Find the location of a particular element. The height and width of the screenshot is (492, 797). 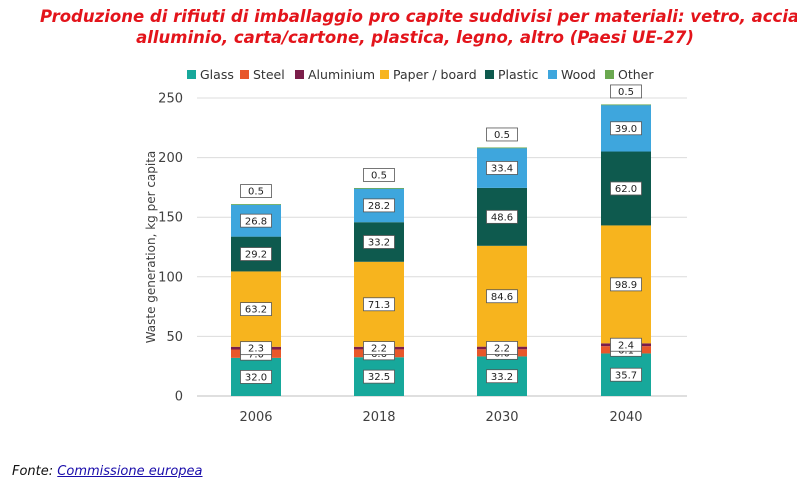

data-label: 35.7 is located at coordinates (626, 375).